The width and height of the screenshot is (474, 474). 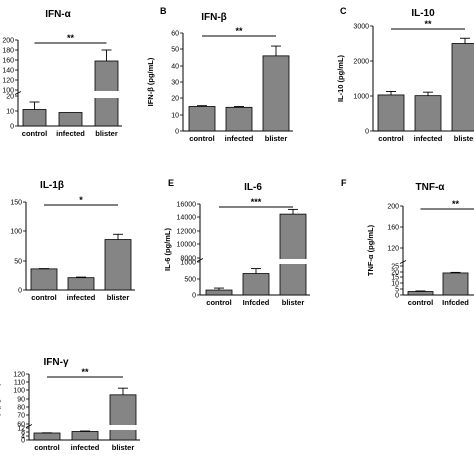 What do you see at coordinates (163, 11) in the screenshot?
I see `panel-label: B` at bounding box center [163, 11].